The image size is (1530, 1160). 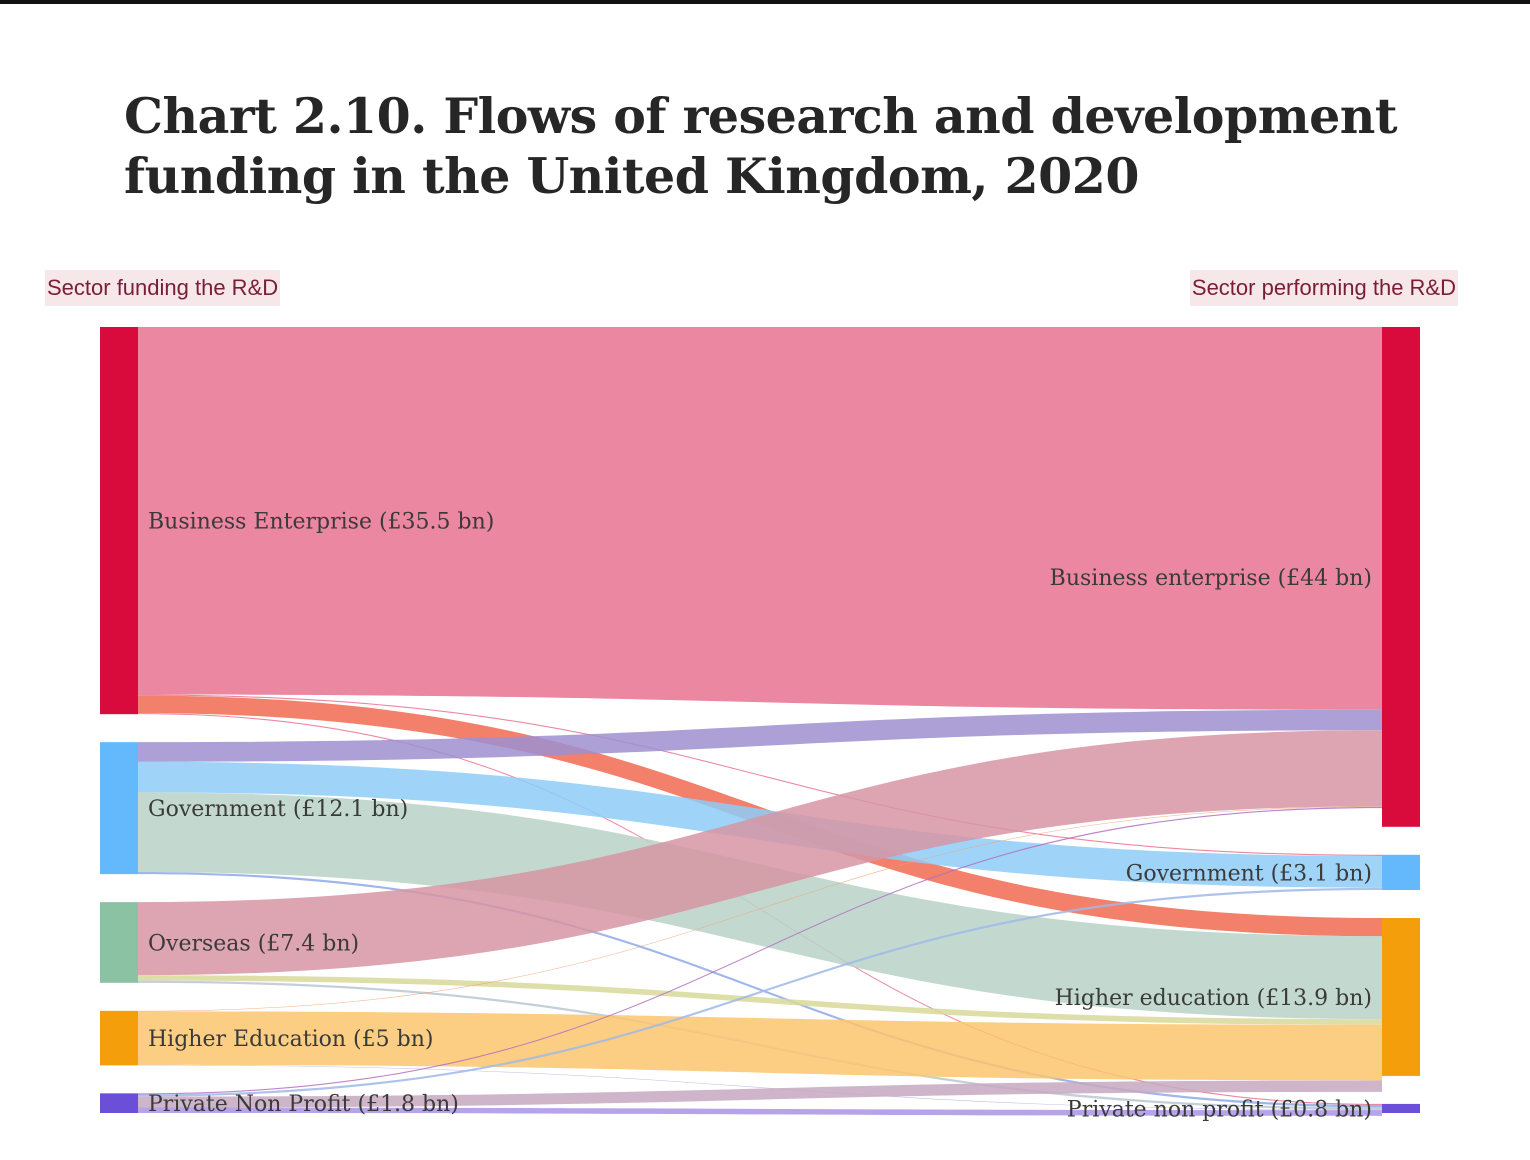 I want to click on target-node-label: Business enterprise (£44 bn), so click(x=1211, y=578).